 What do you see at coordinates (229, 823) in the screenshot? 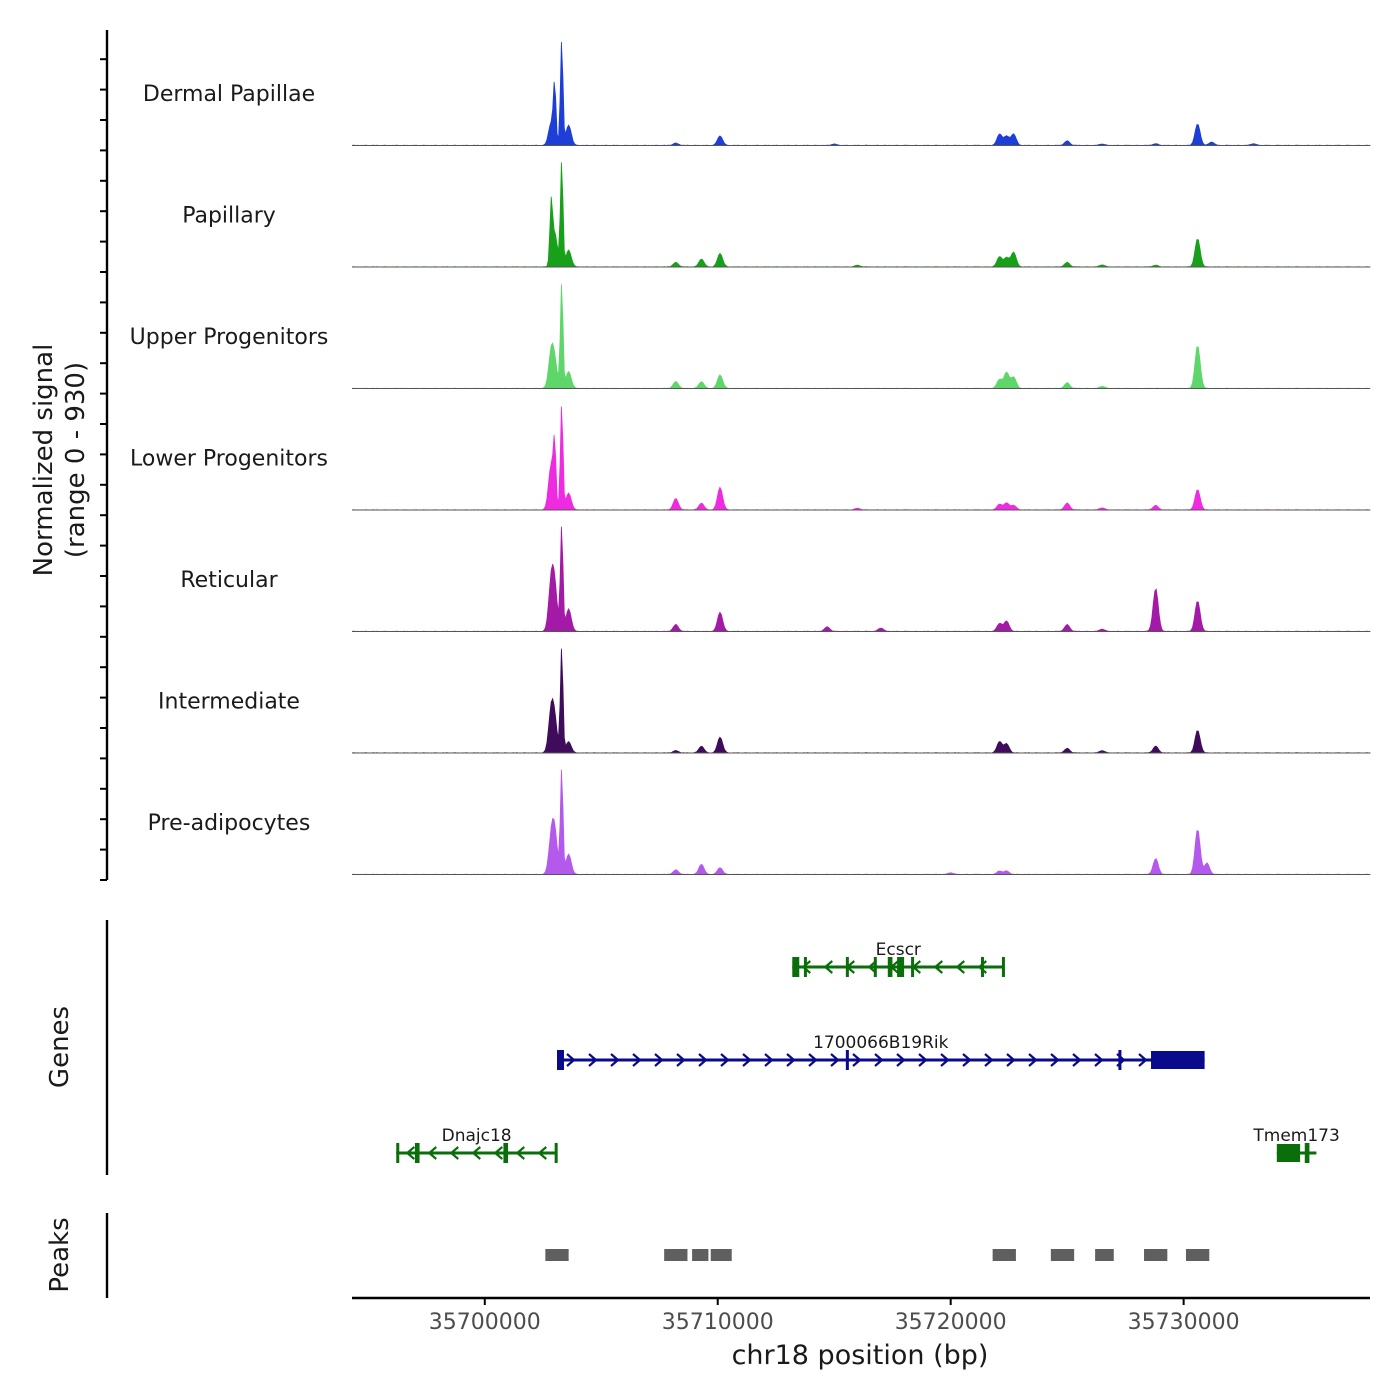
I see `track-label-pre-adipocytes: Pre-adipocytes` at bounding box center [229, 823].